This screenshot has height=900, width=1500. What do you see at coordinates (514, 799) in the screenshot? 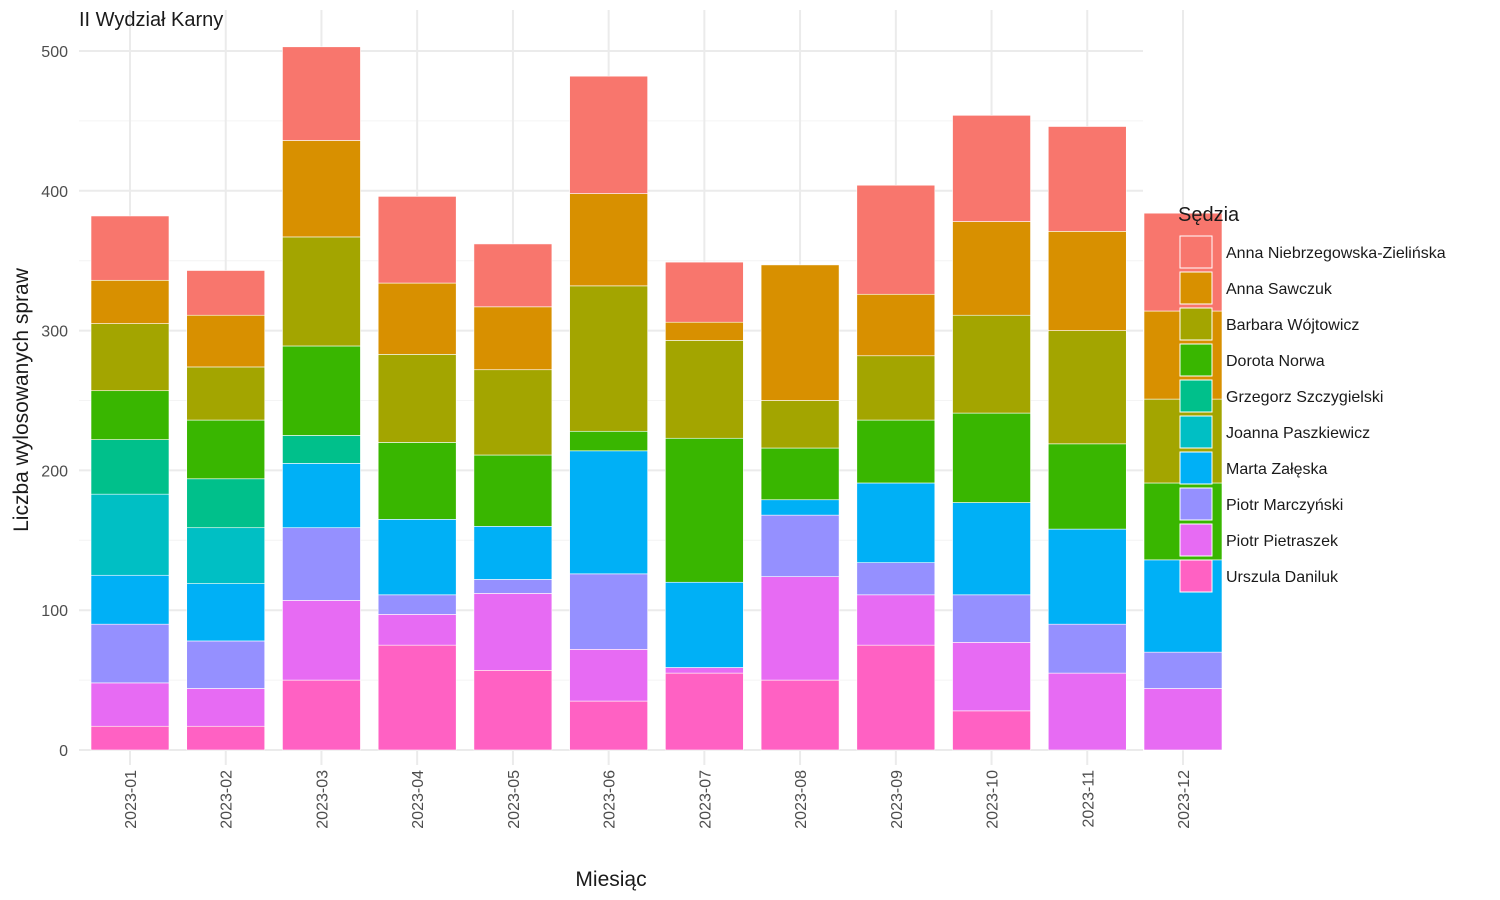
I see `x-tick-label: 2023-05` at bounding box center [514, 799].